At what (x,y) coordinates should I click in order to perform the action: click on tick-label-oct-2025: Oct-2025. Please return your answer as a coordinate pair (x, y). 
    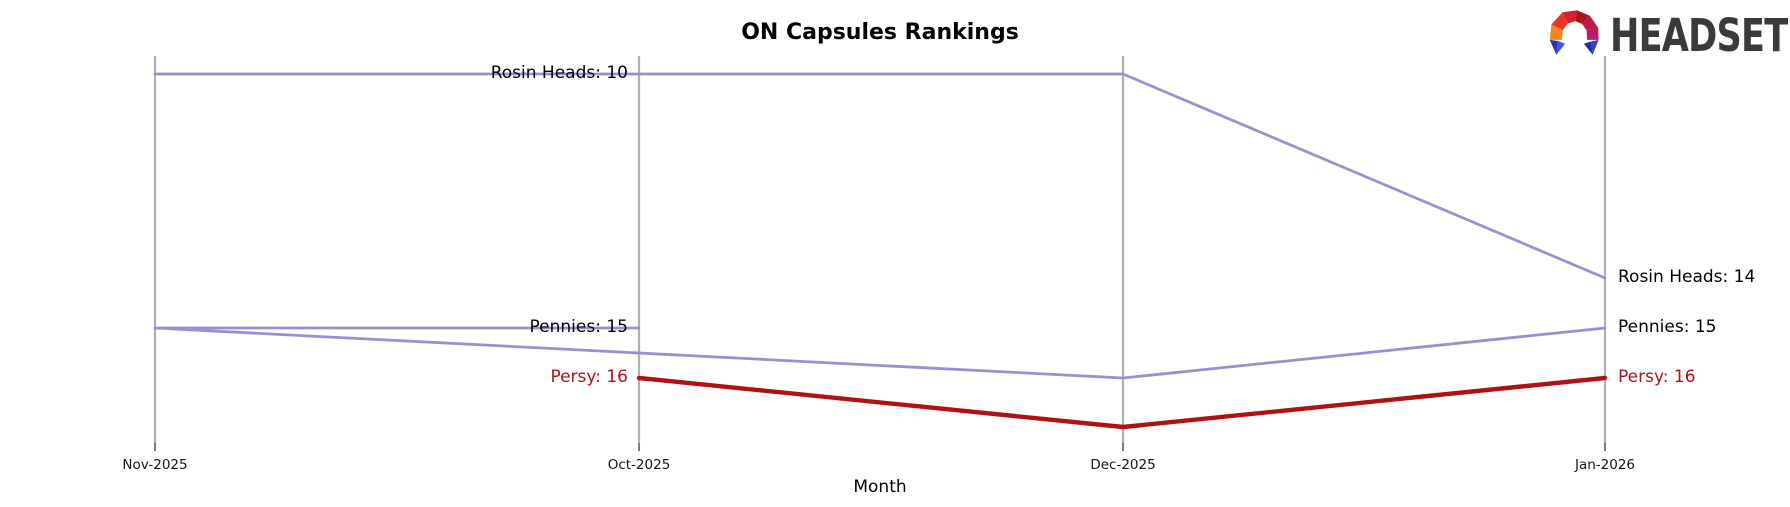
    Looking at the image, I should click on (639, 465).